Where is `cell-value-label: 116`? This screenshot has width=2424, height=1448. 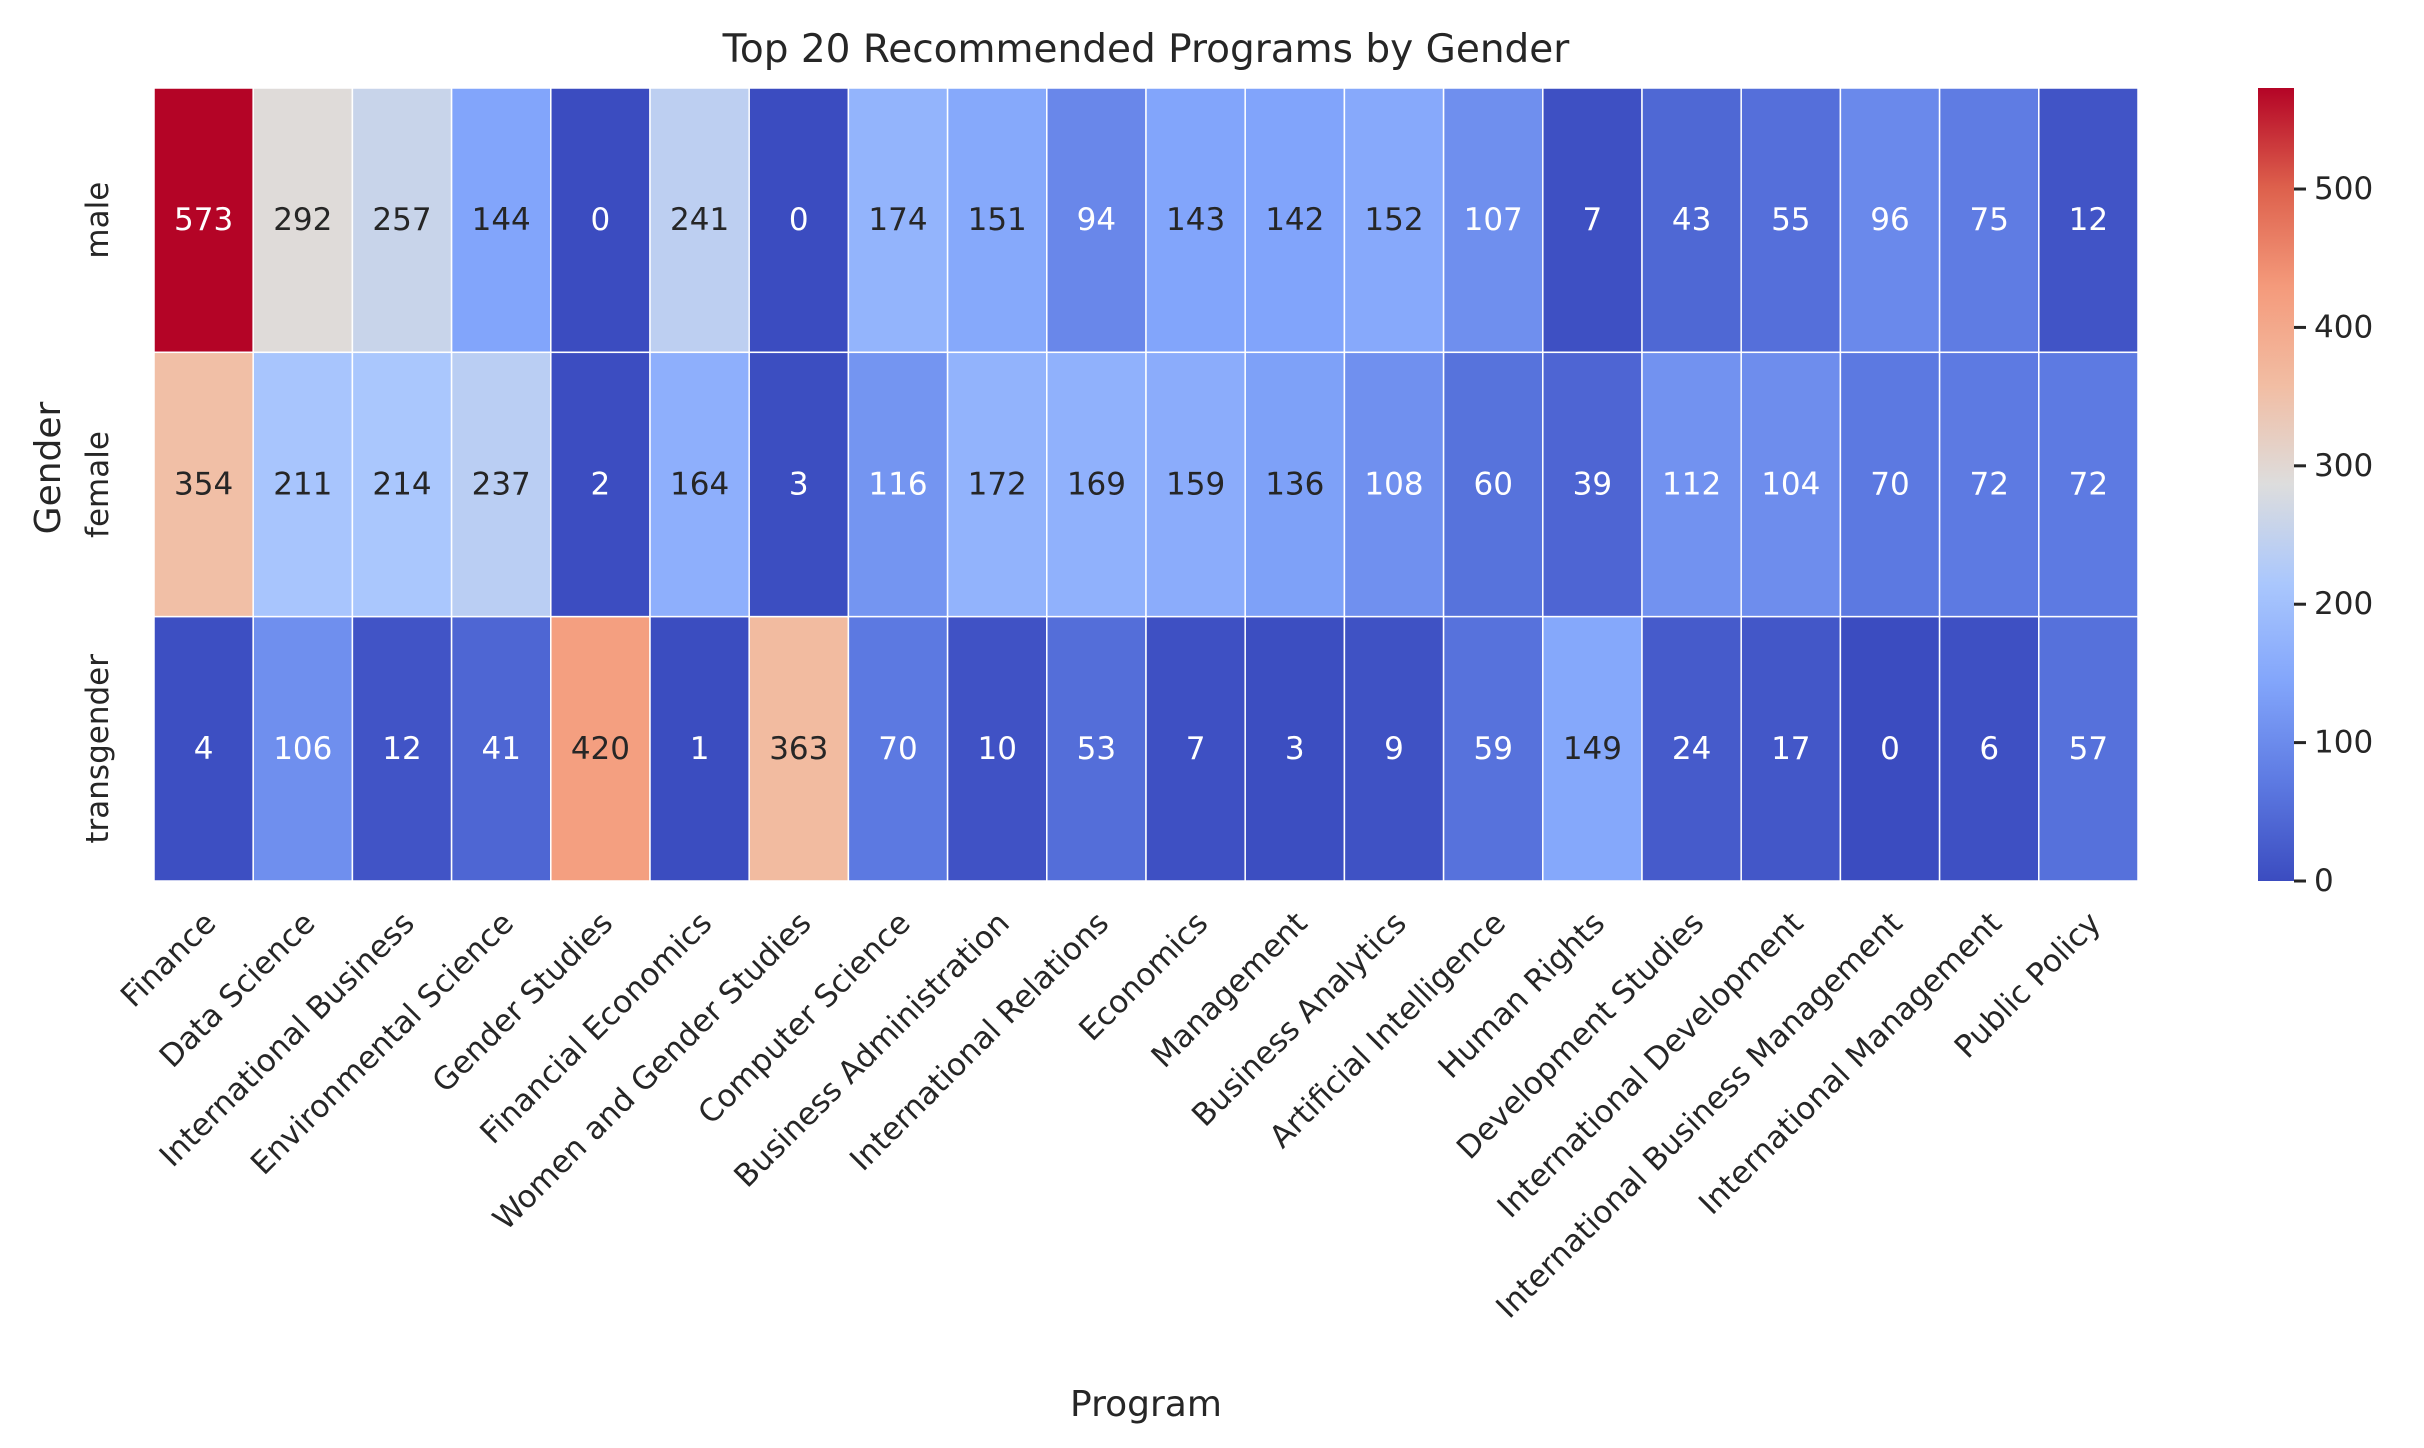
cell-value-label: 116 is located at coordinates (897, 485).